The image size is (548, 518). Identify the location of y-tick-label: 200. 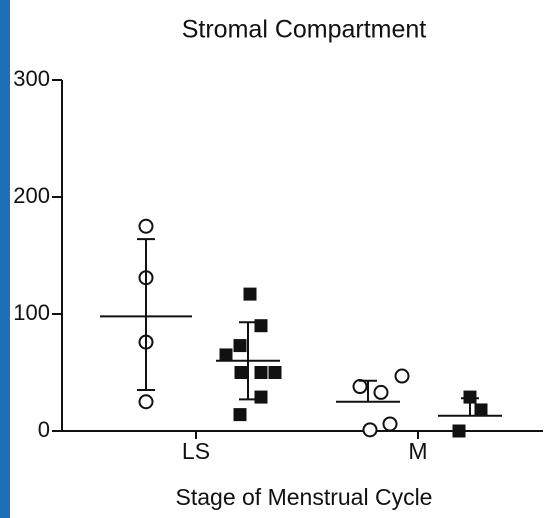
(31, 195).